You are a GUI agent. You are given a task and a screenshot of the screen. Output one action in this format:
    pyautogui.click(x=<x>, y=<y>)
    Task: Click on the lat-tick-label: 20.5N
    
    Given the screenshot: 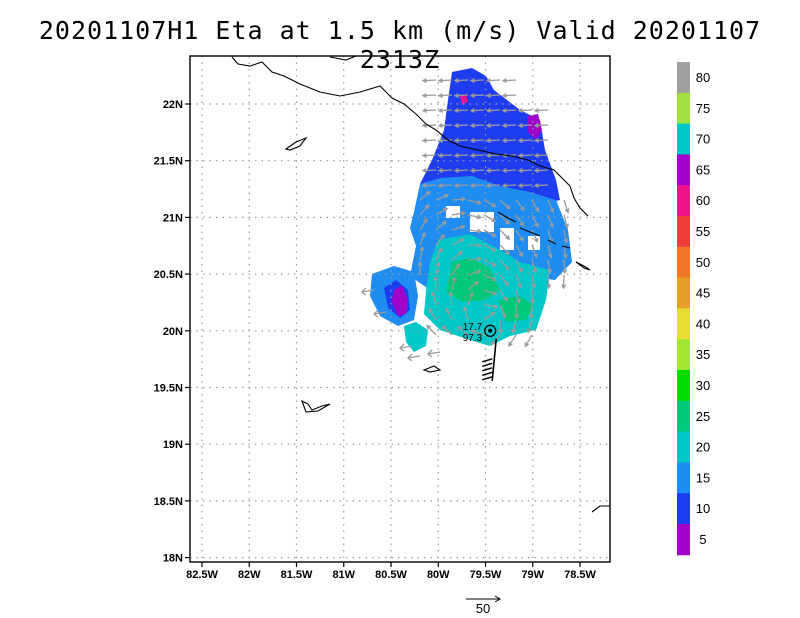 What is the action you would take?
    pyautogui.click(x=168, y=275)
    